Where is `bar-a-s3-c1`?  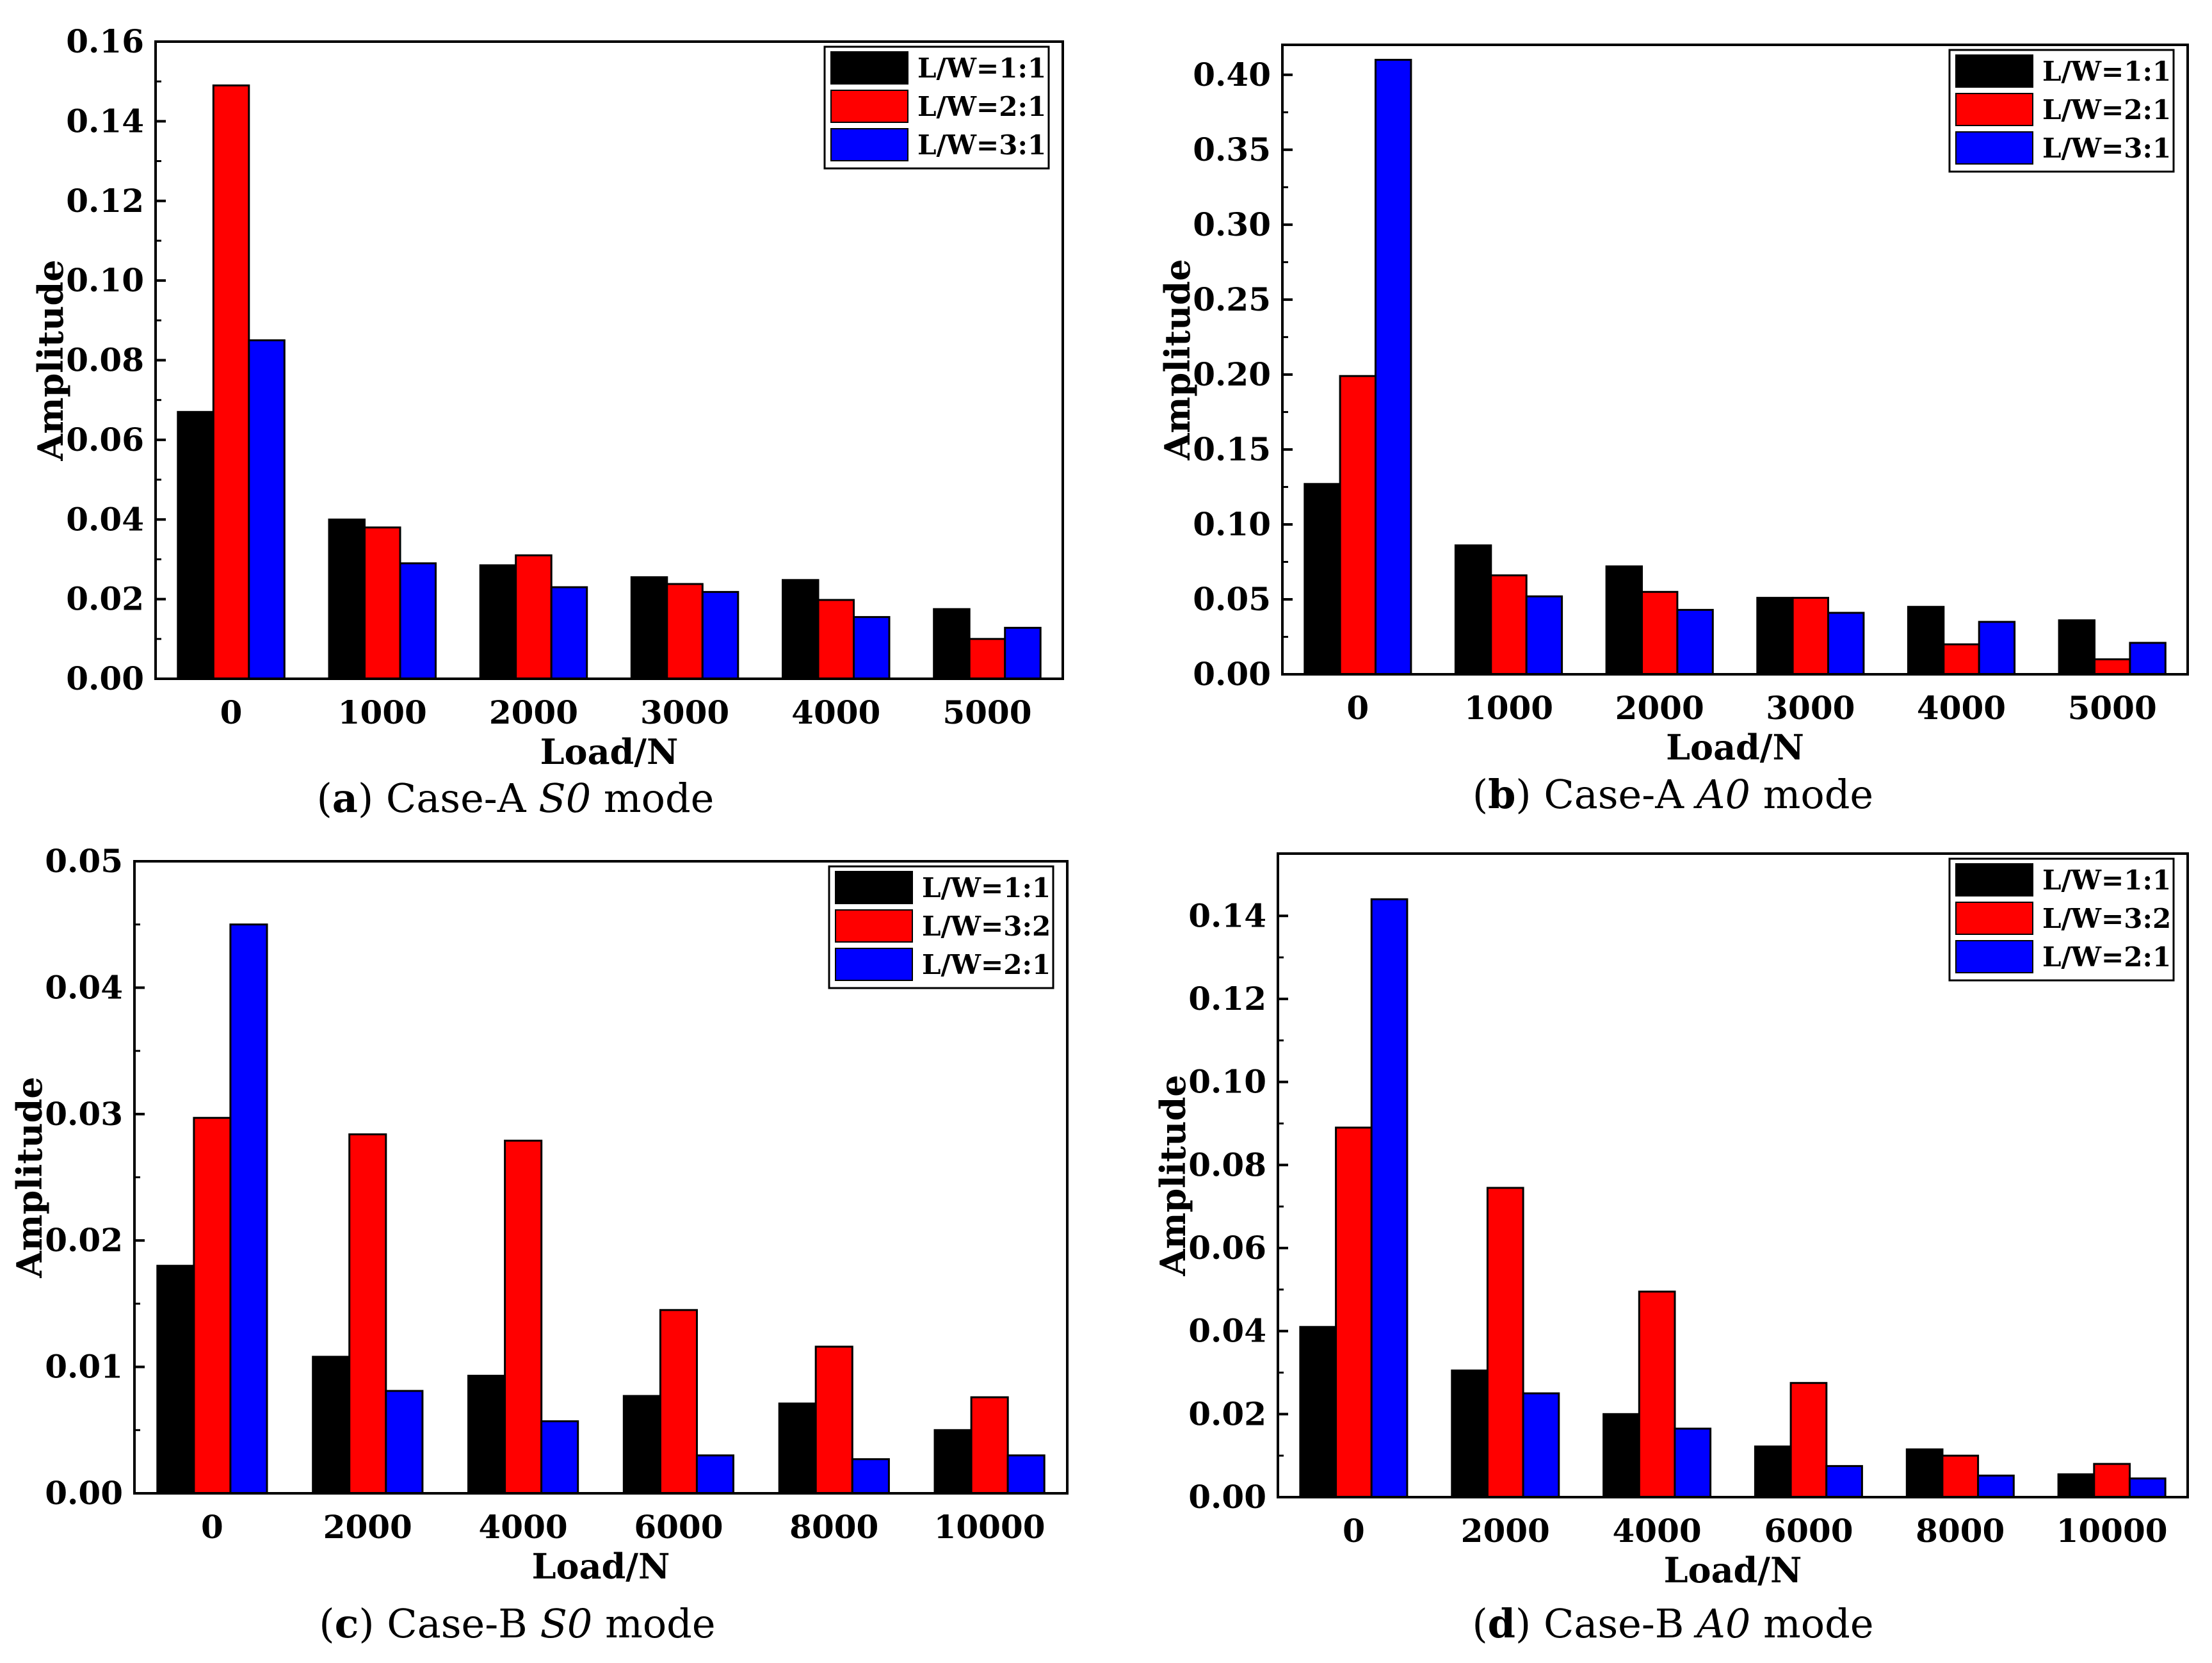
bar-a-s3-c1 is located at coordinates (418, 621).